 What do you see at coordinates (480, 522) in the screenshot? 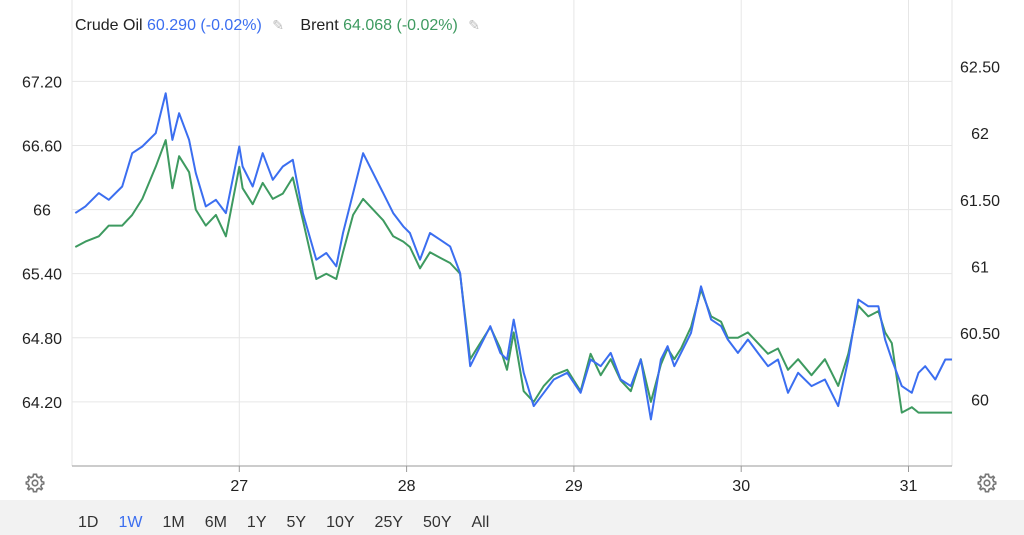
I see `range-button-all: All` at bounding box center [480, 522].